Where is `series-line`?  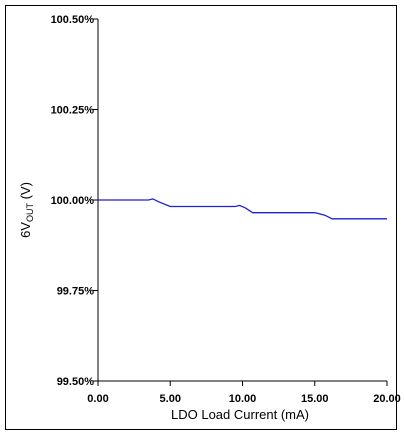
series-line is located at coordinates (242, 209).